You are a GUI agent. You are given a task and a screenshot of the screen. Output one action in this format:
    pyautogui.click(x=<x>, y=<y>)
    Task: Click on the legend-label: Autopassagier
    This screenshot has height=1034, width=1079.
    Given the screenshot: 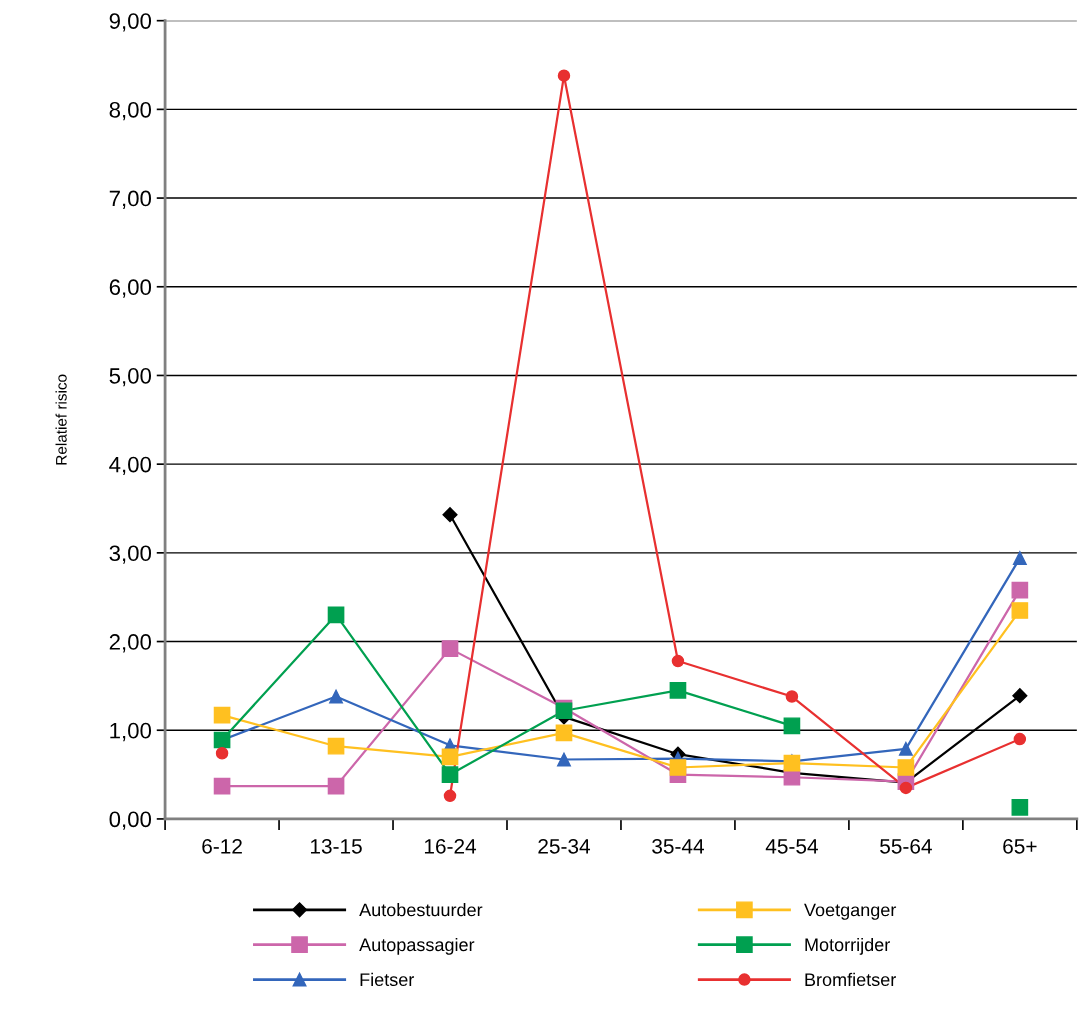 What is the action you would take?
    pyautogui.click(x=417, y=946)
    